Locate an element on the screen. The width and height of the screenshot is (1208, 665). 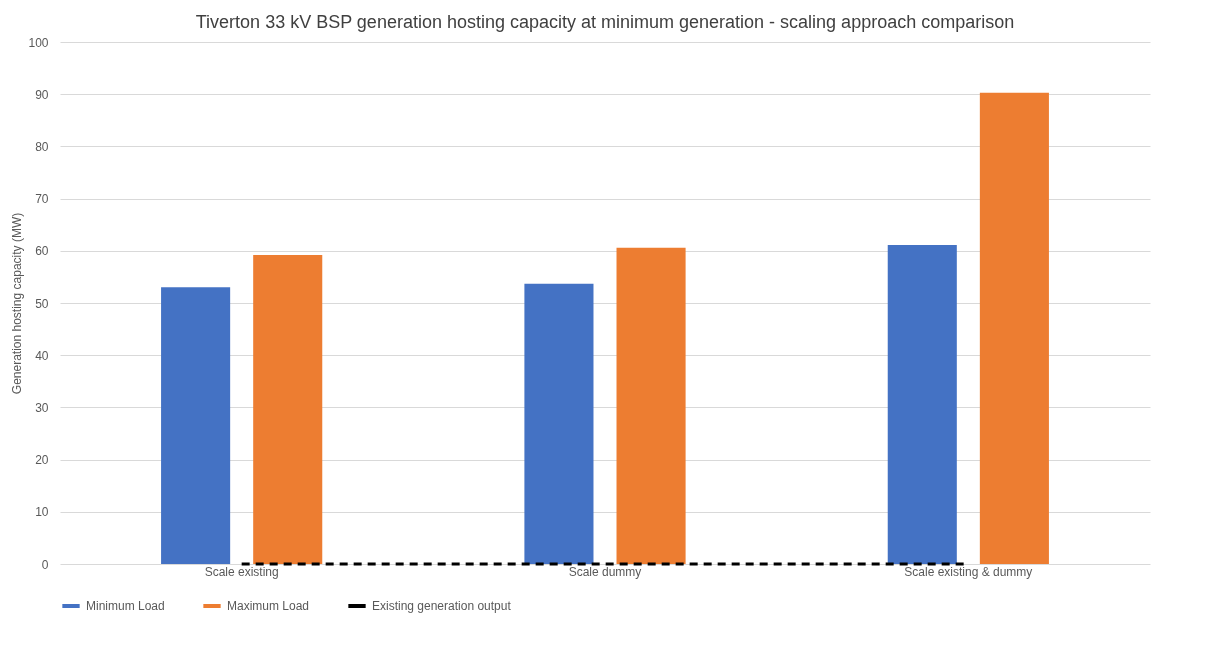
x-tick-label: Scale existing is located at coordinates (241, 571).